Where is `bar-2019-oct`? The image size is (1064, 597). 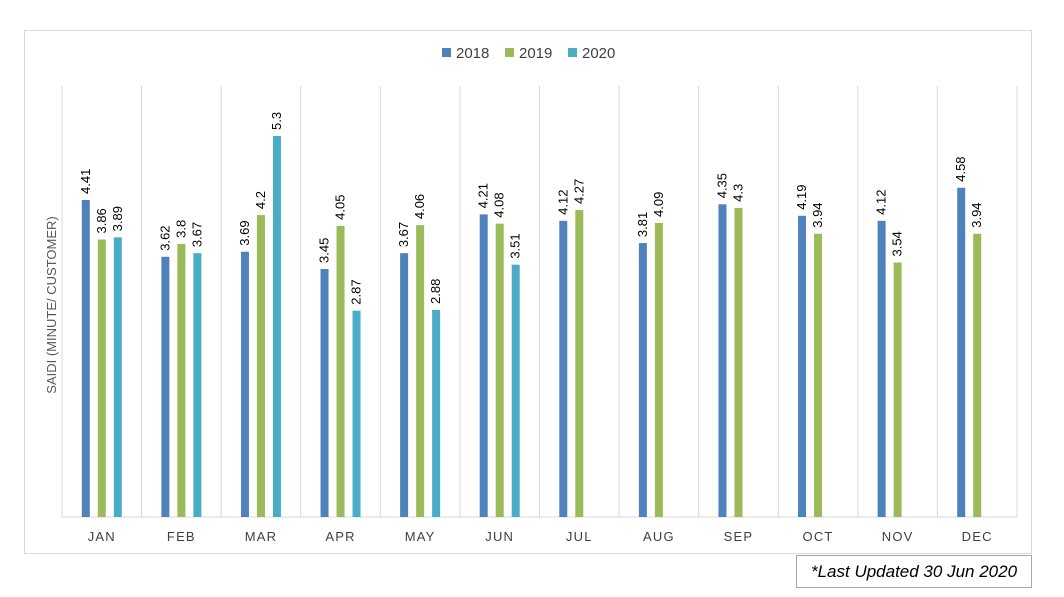
bar-2019-oct is located at coordinates (818, 375).